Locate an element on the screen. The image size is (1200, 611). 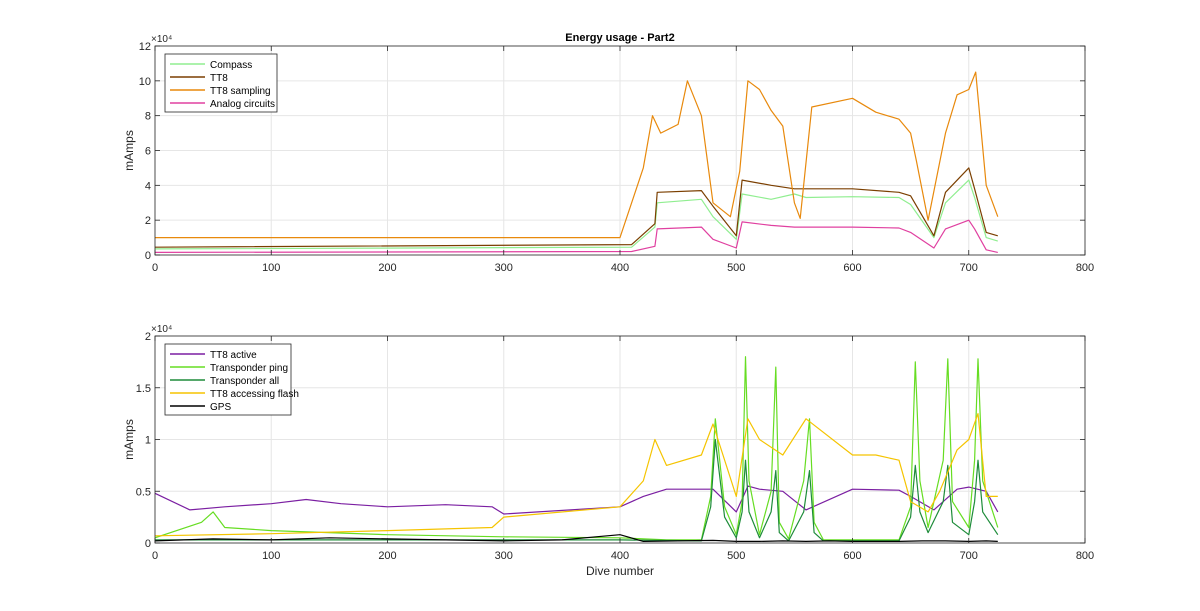
legend-entry: TT8 is located at coordinates (219, 78).